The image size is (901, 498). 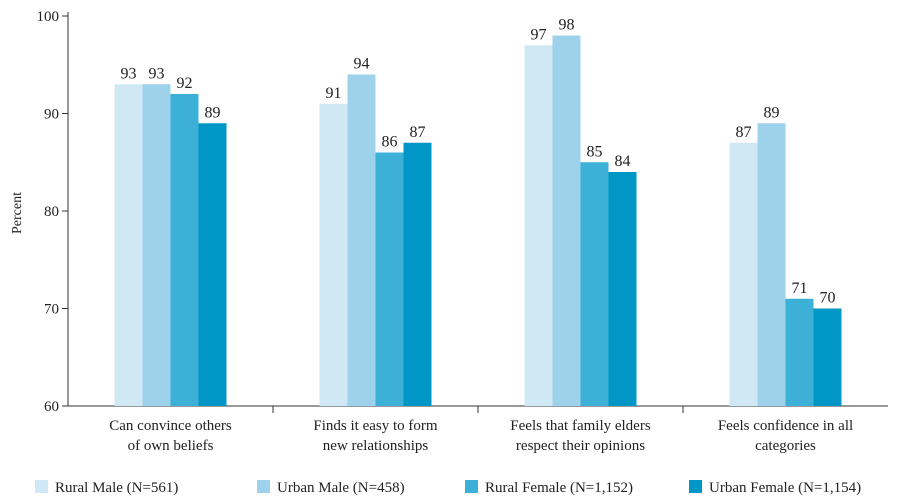 I want to click on bar-value-label: 92, so click(x=185, y=83).